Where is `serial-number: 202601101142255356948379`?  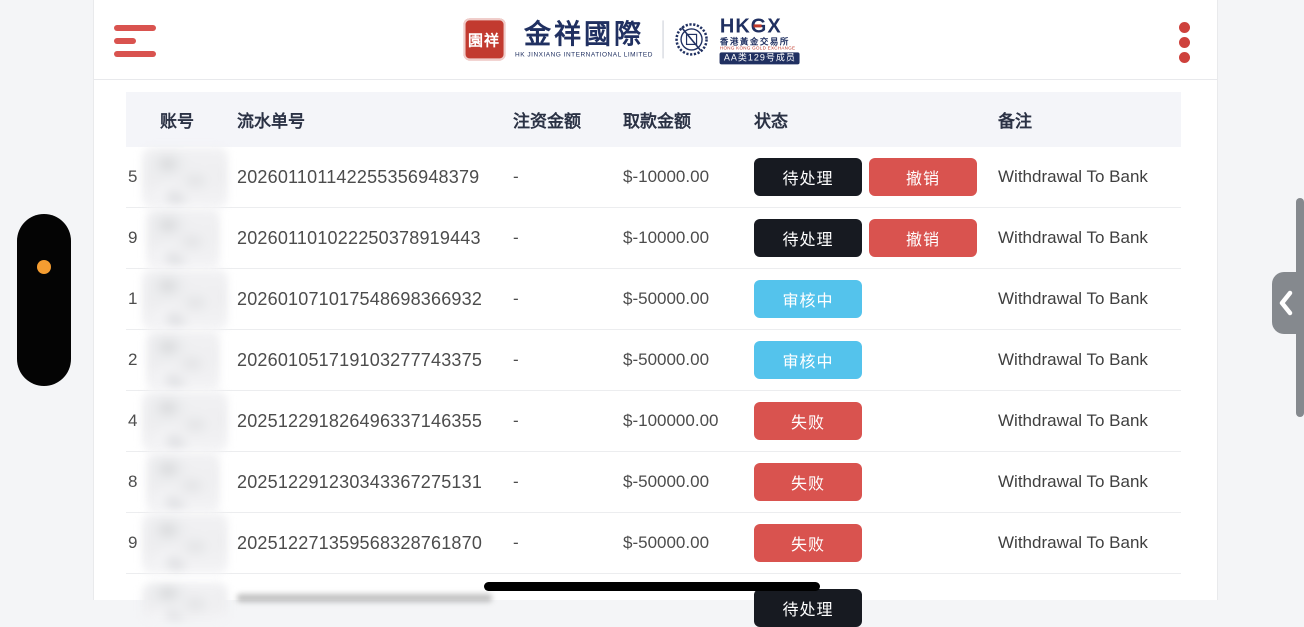 serial-number: 202601101142255356948379 is located at coordinates (358, 176).